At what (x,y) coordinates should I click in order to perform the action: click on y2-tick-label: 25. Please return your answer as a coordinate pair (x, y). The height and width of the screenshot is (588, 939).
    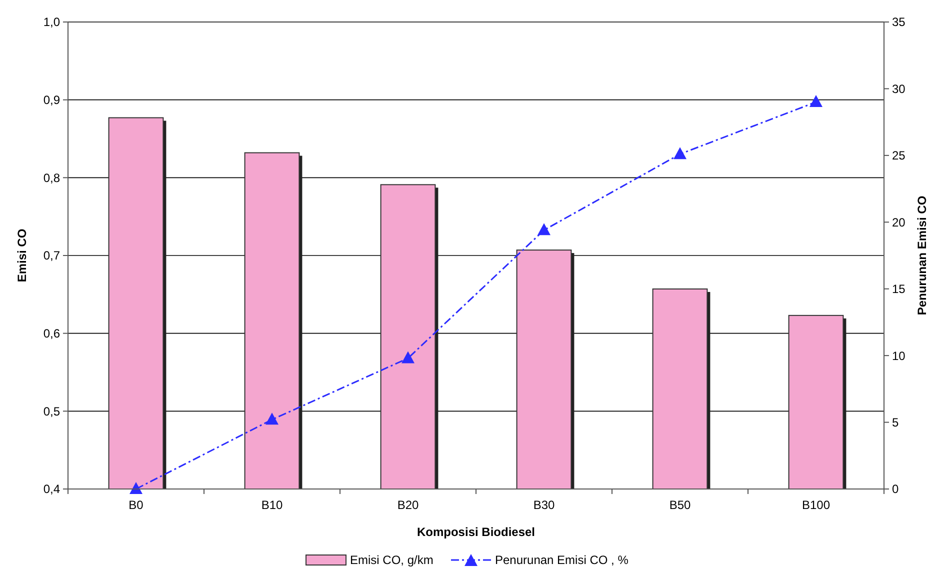
    Looking at the image, I should click on (899, 155).